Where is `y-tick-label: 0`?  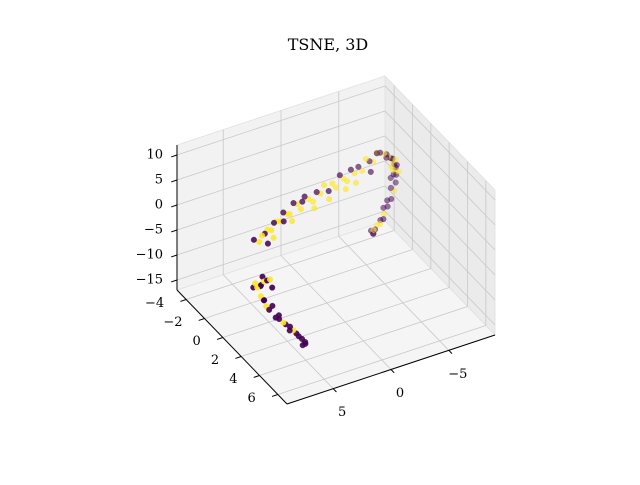 y-tick-label: 0 is located at coordinates (197, 341).